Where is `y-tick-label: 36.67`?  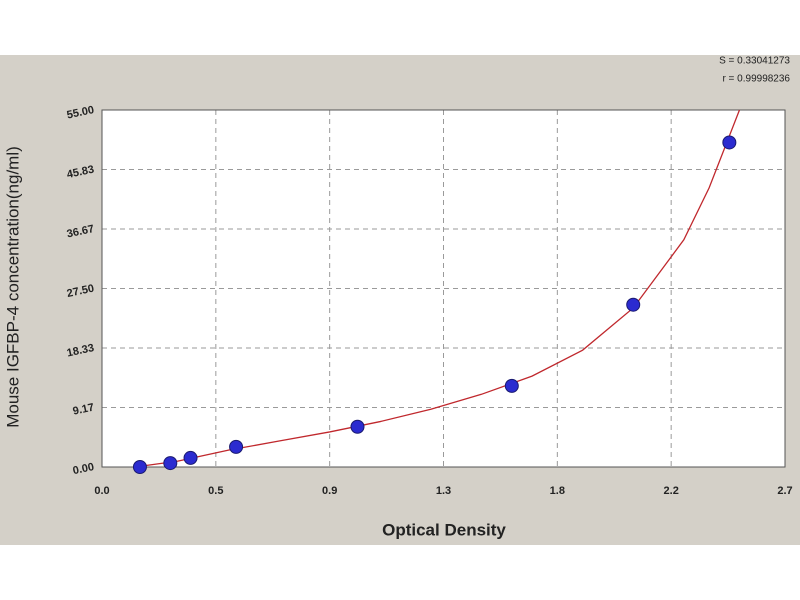 y-tick-label: 36.67 is located at coordinates (80, 231).